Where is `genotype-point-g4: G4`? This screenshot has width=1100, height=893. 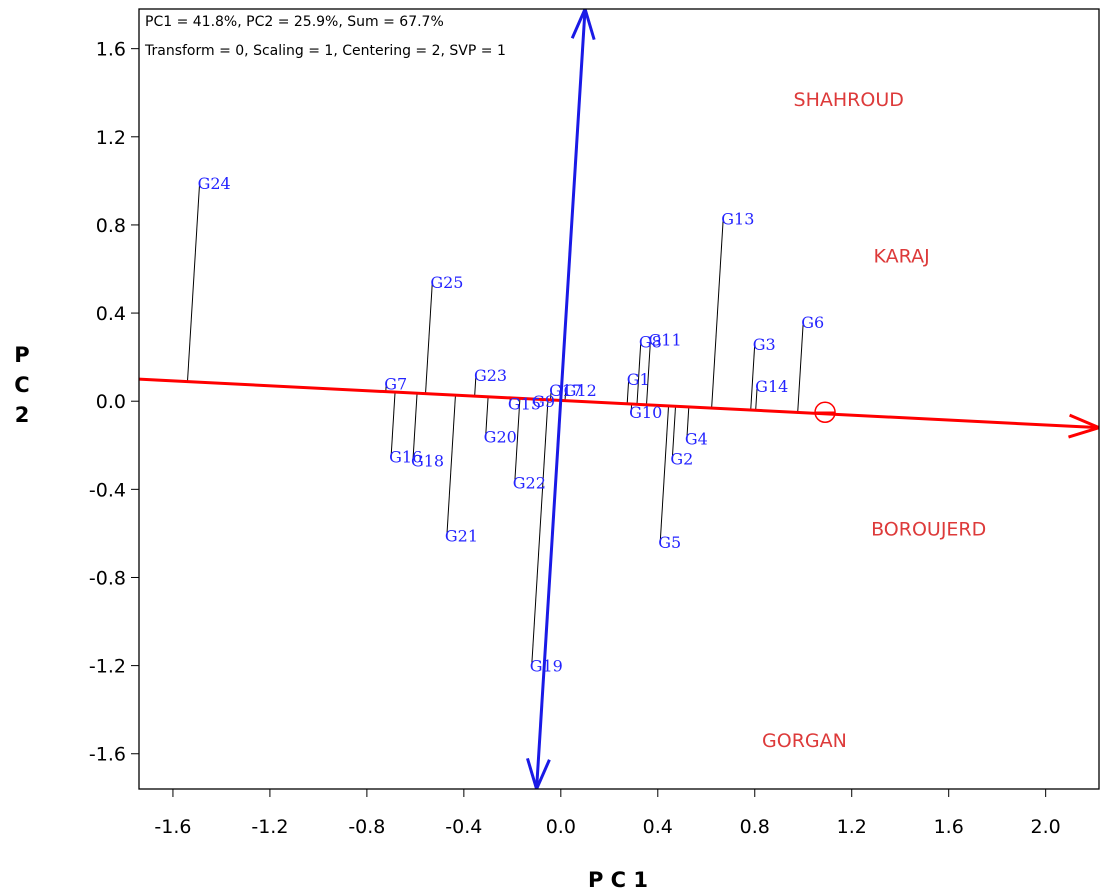 genotype-point-g4: G4 is located at coordinates (696, 439).